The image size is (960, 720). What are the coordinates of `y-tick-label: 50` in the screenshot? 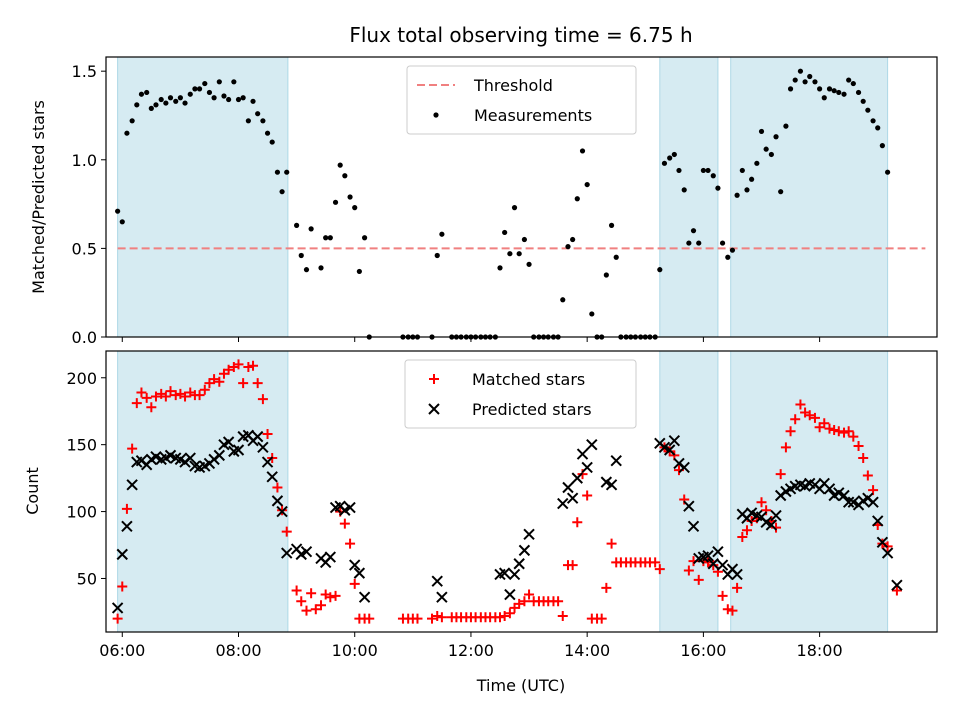 It's located at (87, 578).